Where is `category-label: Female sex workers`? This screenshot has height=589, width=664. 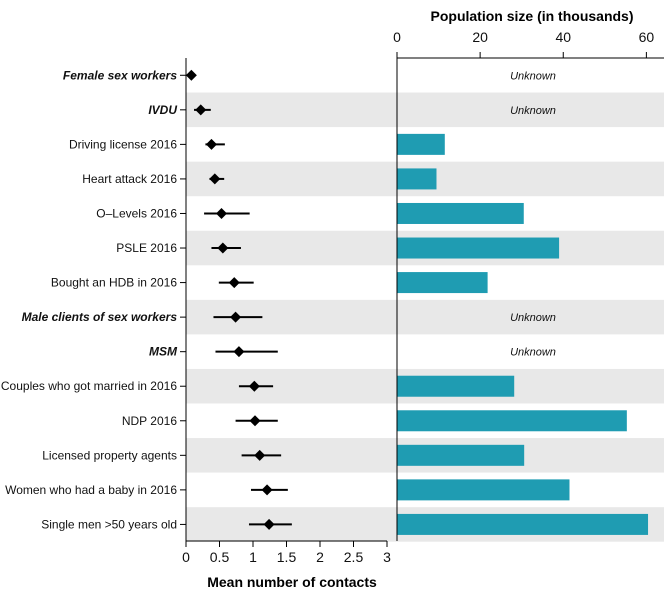 category-label: Female sex workers is located at coordinates (120, 75).